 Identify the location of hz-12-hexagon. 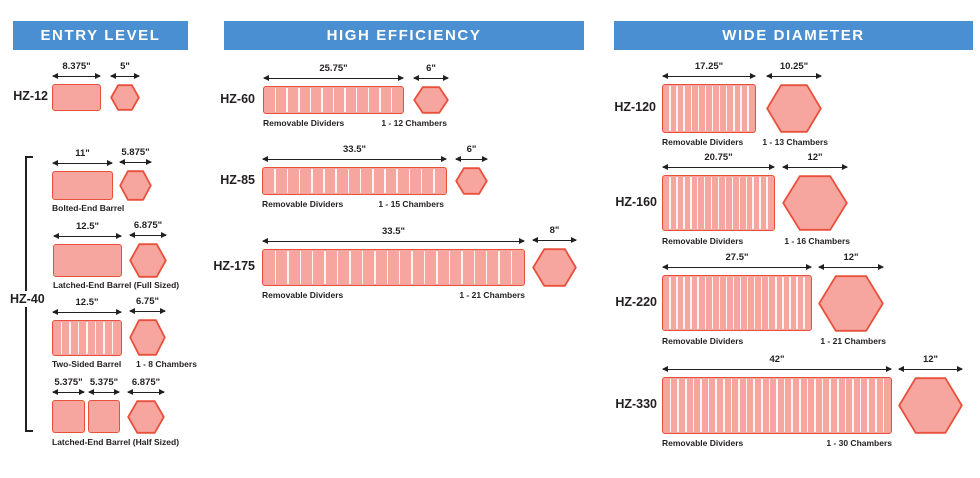
(125, 97).